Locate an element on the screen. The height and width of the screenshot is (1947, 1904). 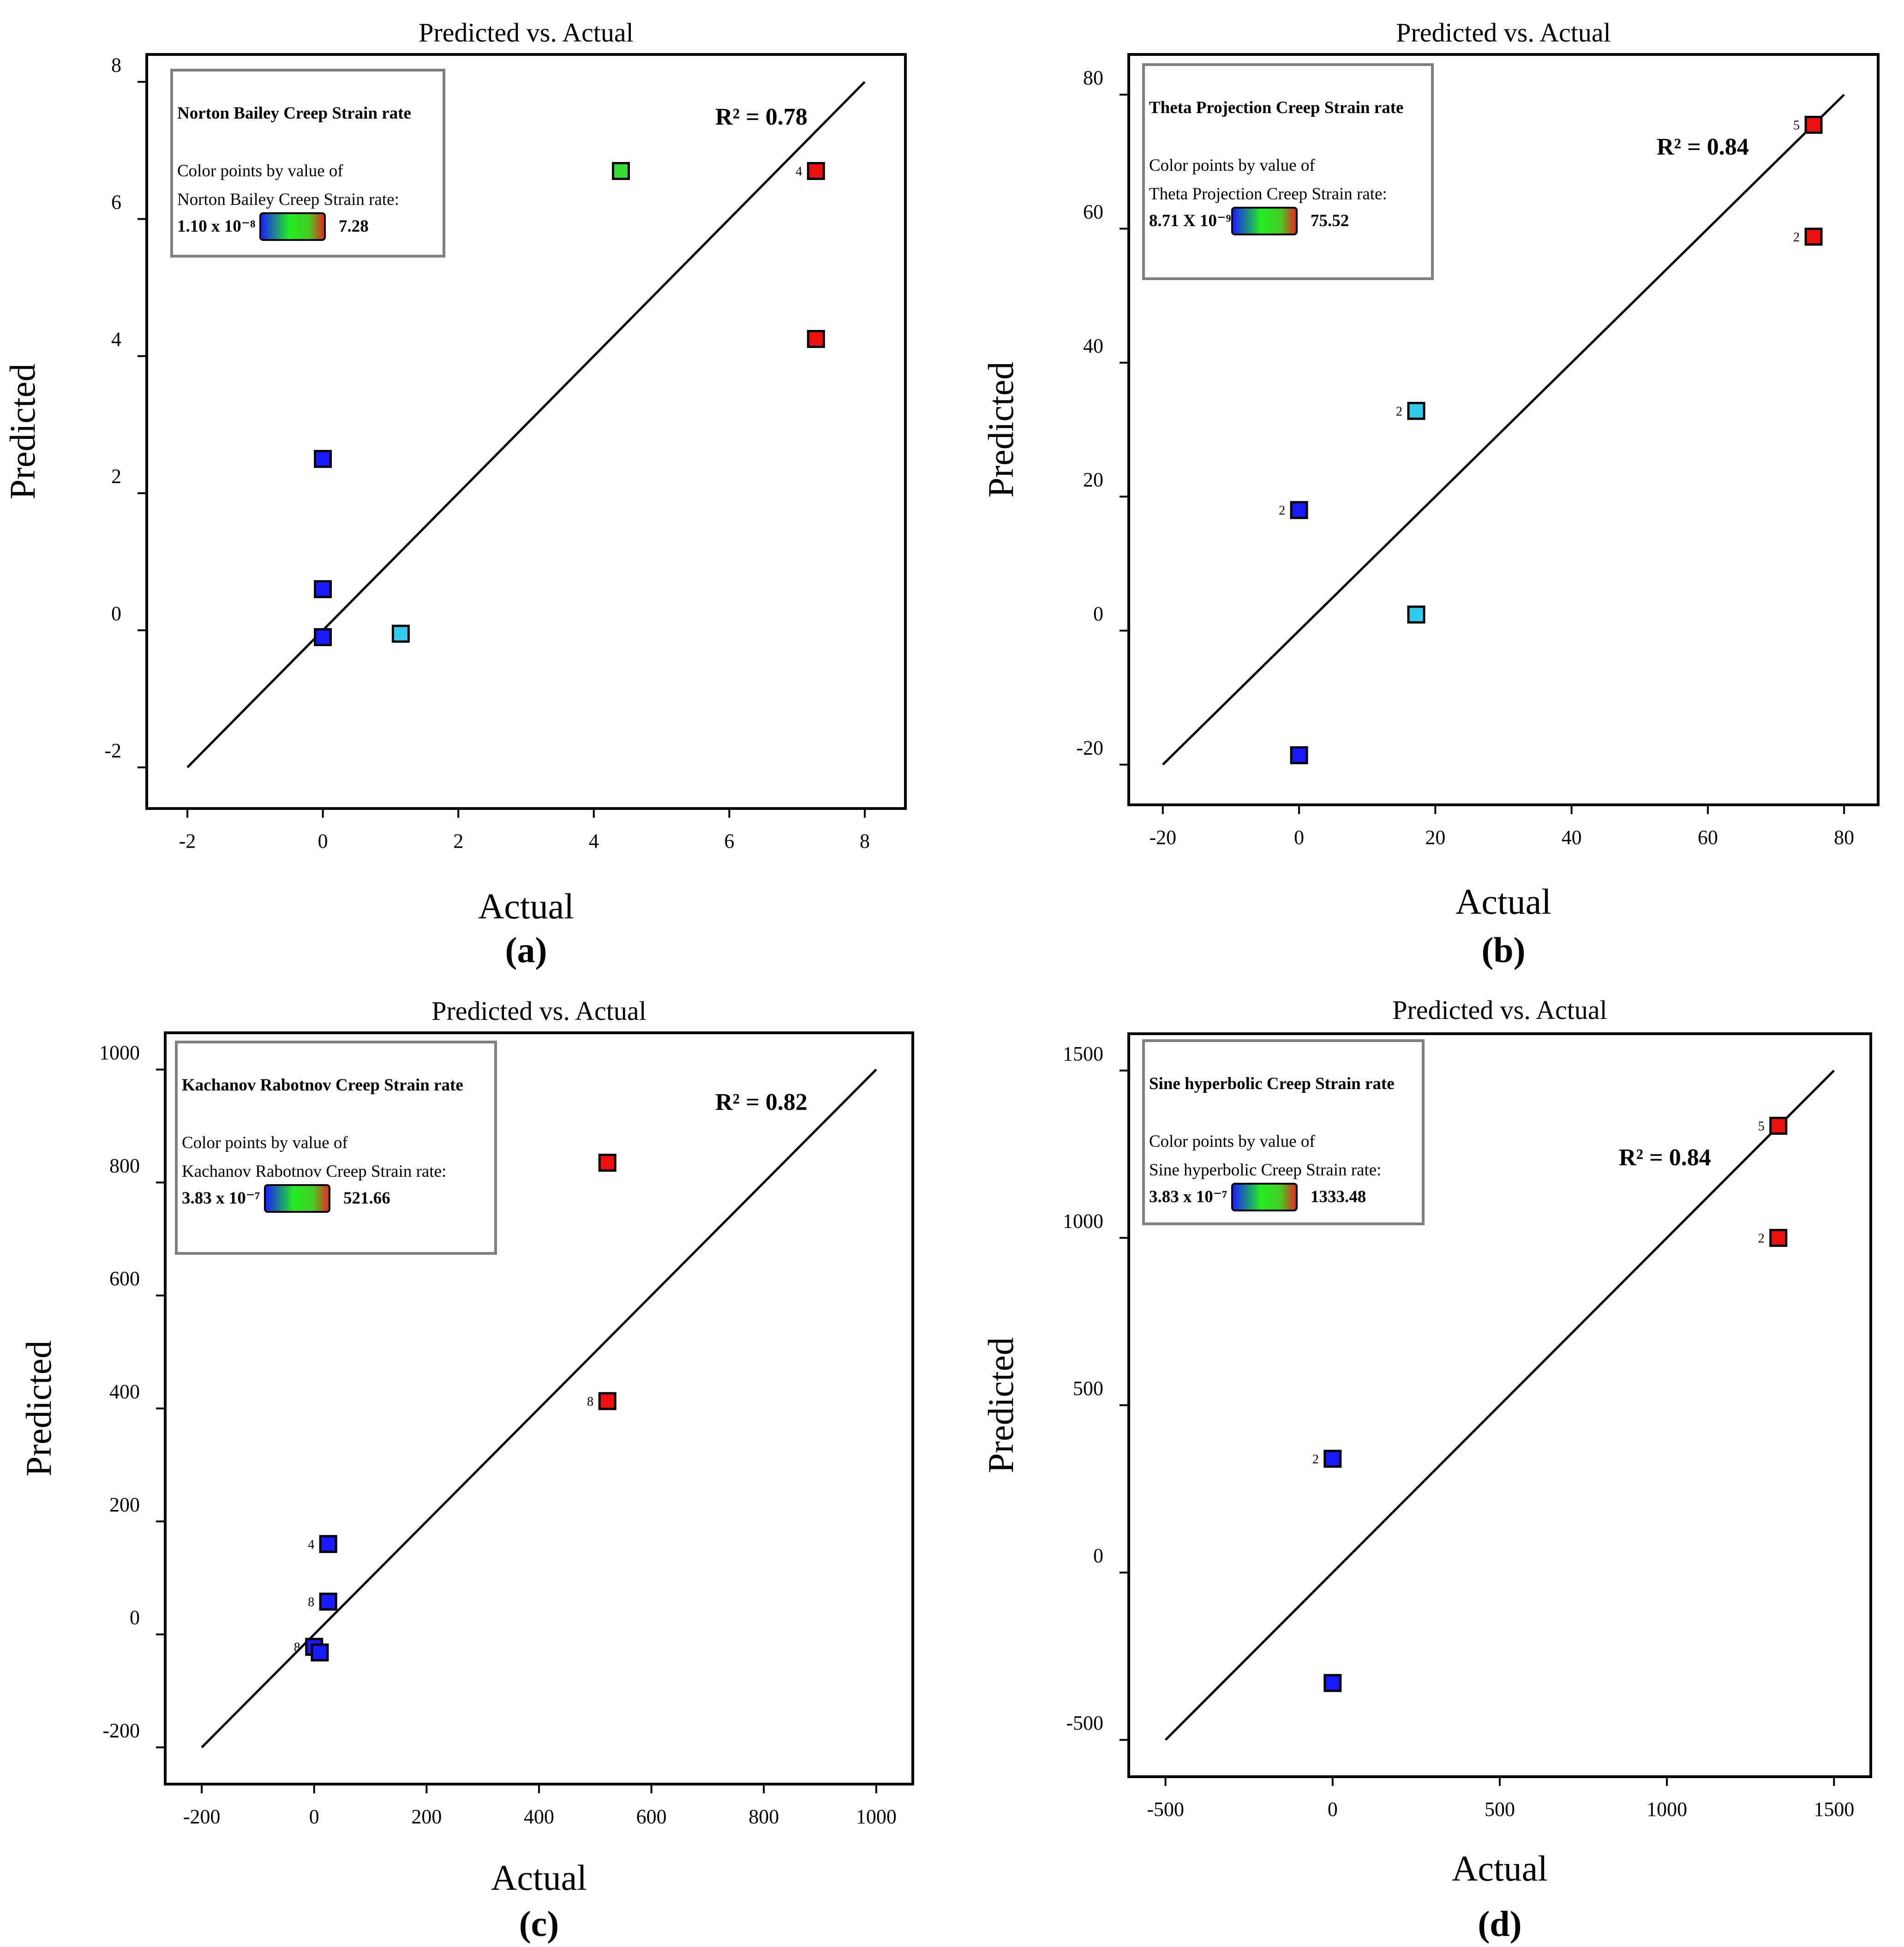
y-tick-label: 4 is located at coordinates (116, 339).